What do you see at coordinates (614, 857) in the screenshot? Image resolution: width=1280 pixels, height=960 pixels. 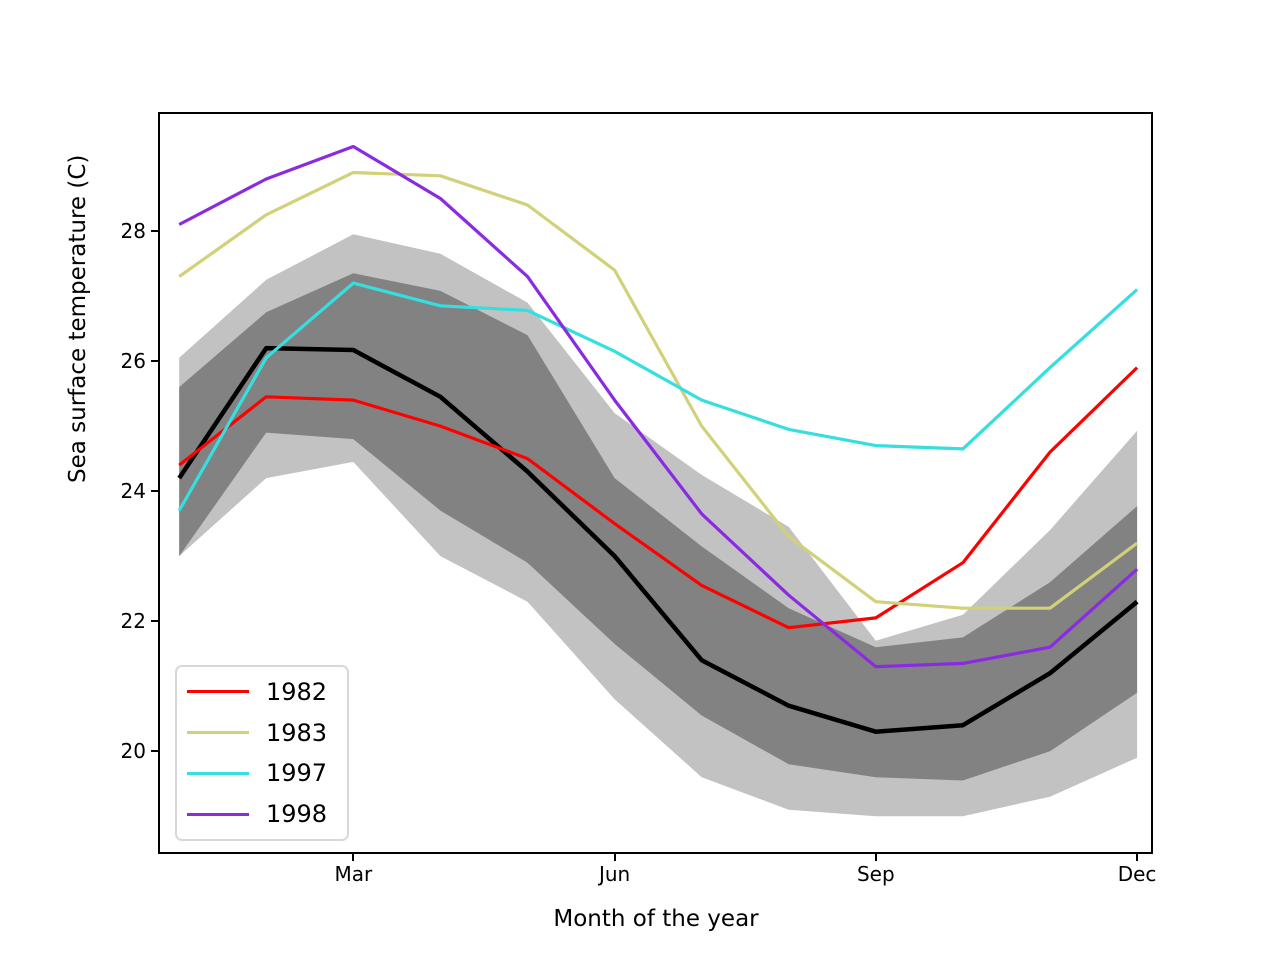 I see `x-tick-mark-Jun` at bounding box center [614, 857].